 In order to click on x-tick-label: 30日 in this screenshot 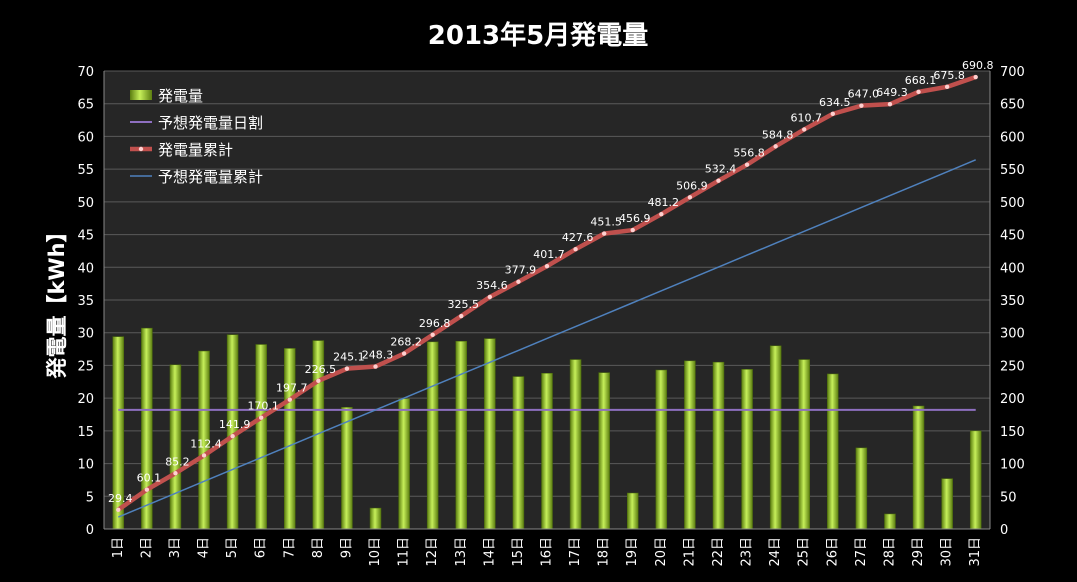, I will do `click(947, 552)`.